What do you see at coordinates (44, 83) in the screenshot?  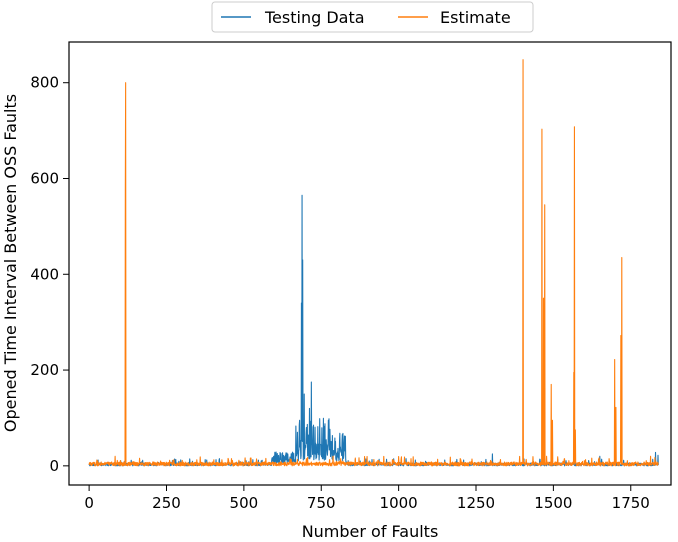 I see `y-tick-label: 800` at bounding box center [44, 83].